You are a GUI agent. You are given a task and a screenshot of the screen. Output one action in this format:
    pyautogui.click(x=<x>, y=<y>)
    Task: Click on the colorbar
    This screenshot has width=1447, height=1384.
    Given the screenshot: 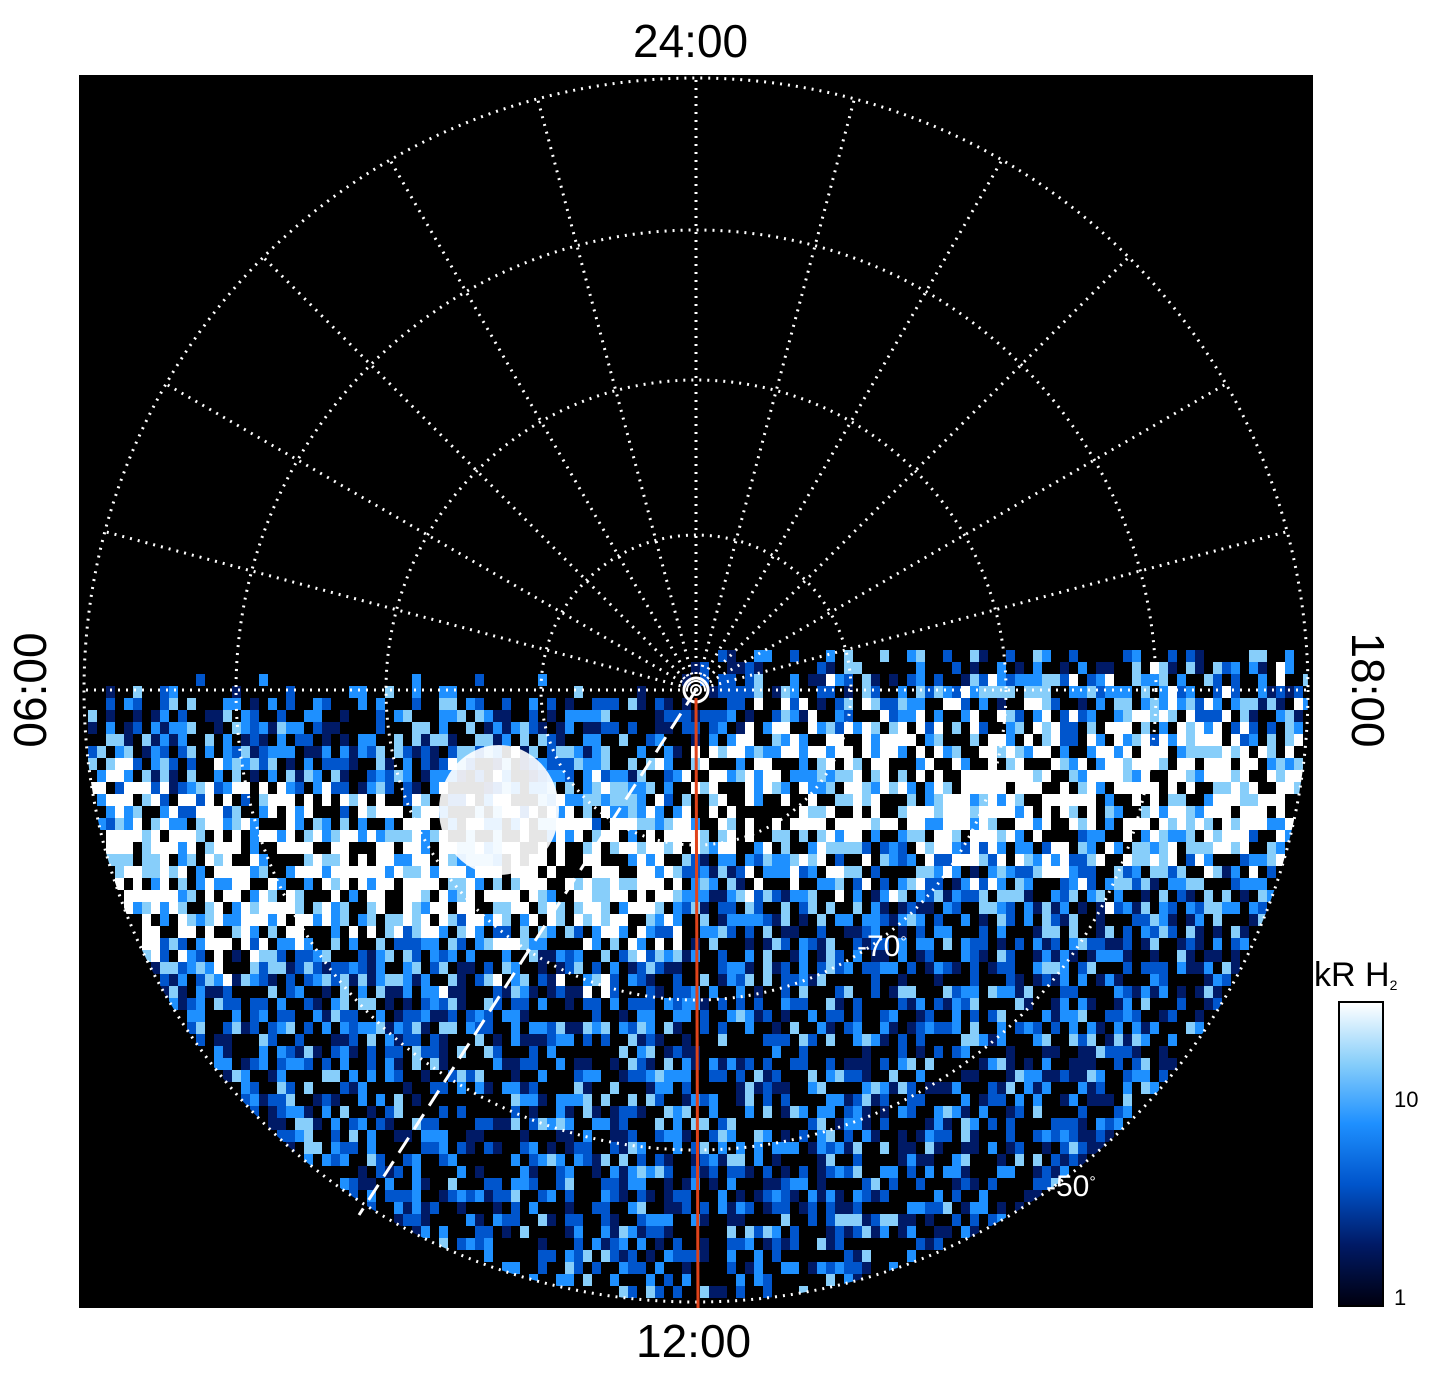 What is the action you would take?
    pyautogui.click(x=1361, y=1154)
    